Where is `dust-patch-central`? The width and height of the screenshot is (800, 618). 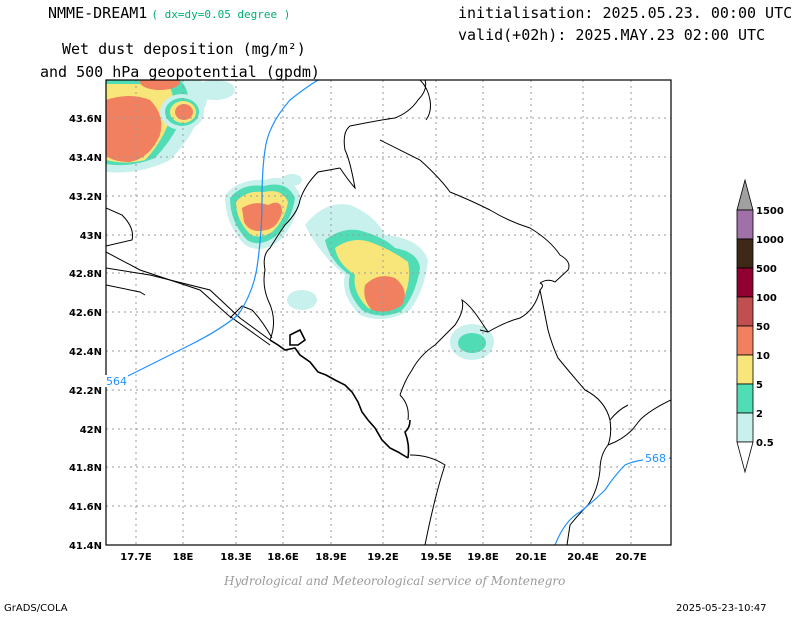
dust-patch-central is located at coordinates (263, 211).